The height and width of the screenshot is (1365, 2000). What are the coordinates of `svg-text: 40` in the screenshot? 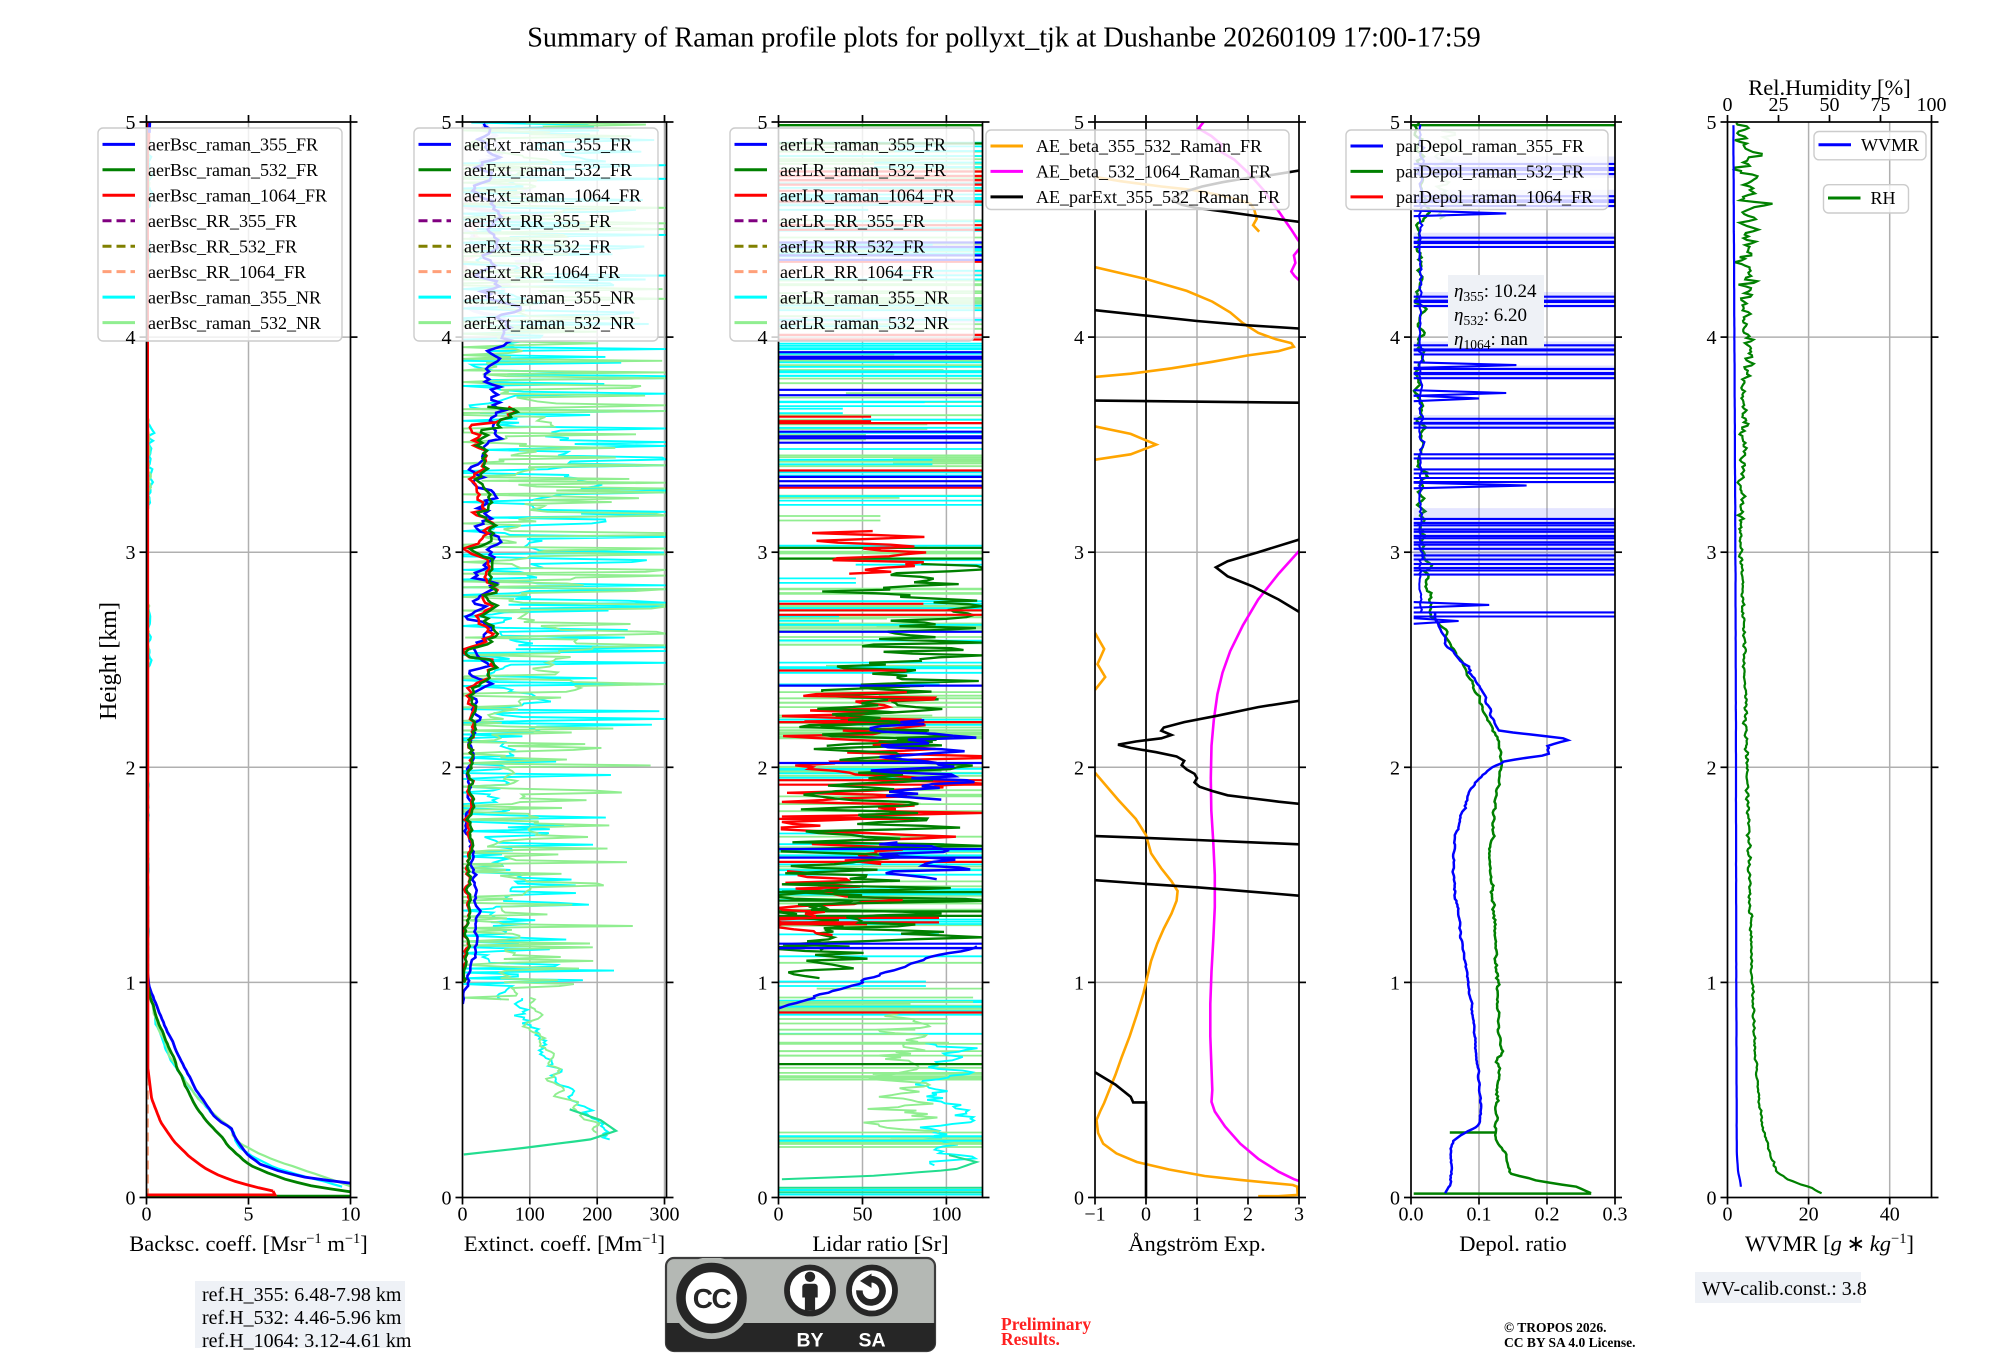 It's located at (1890, 1215).